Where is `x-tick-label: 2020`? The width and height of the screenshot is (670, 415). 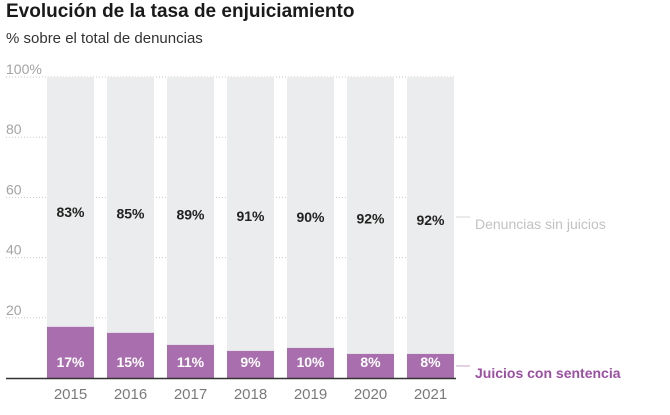
x-tick-label: 2020 is located at coordinates (370, 394).